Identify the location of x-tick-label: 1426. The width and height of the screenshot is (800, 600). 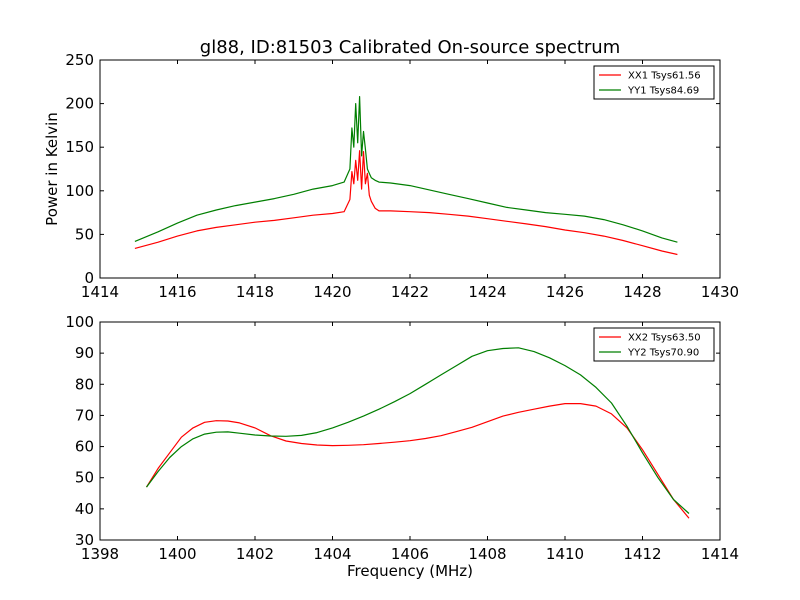
(565, 292).